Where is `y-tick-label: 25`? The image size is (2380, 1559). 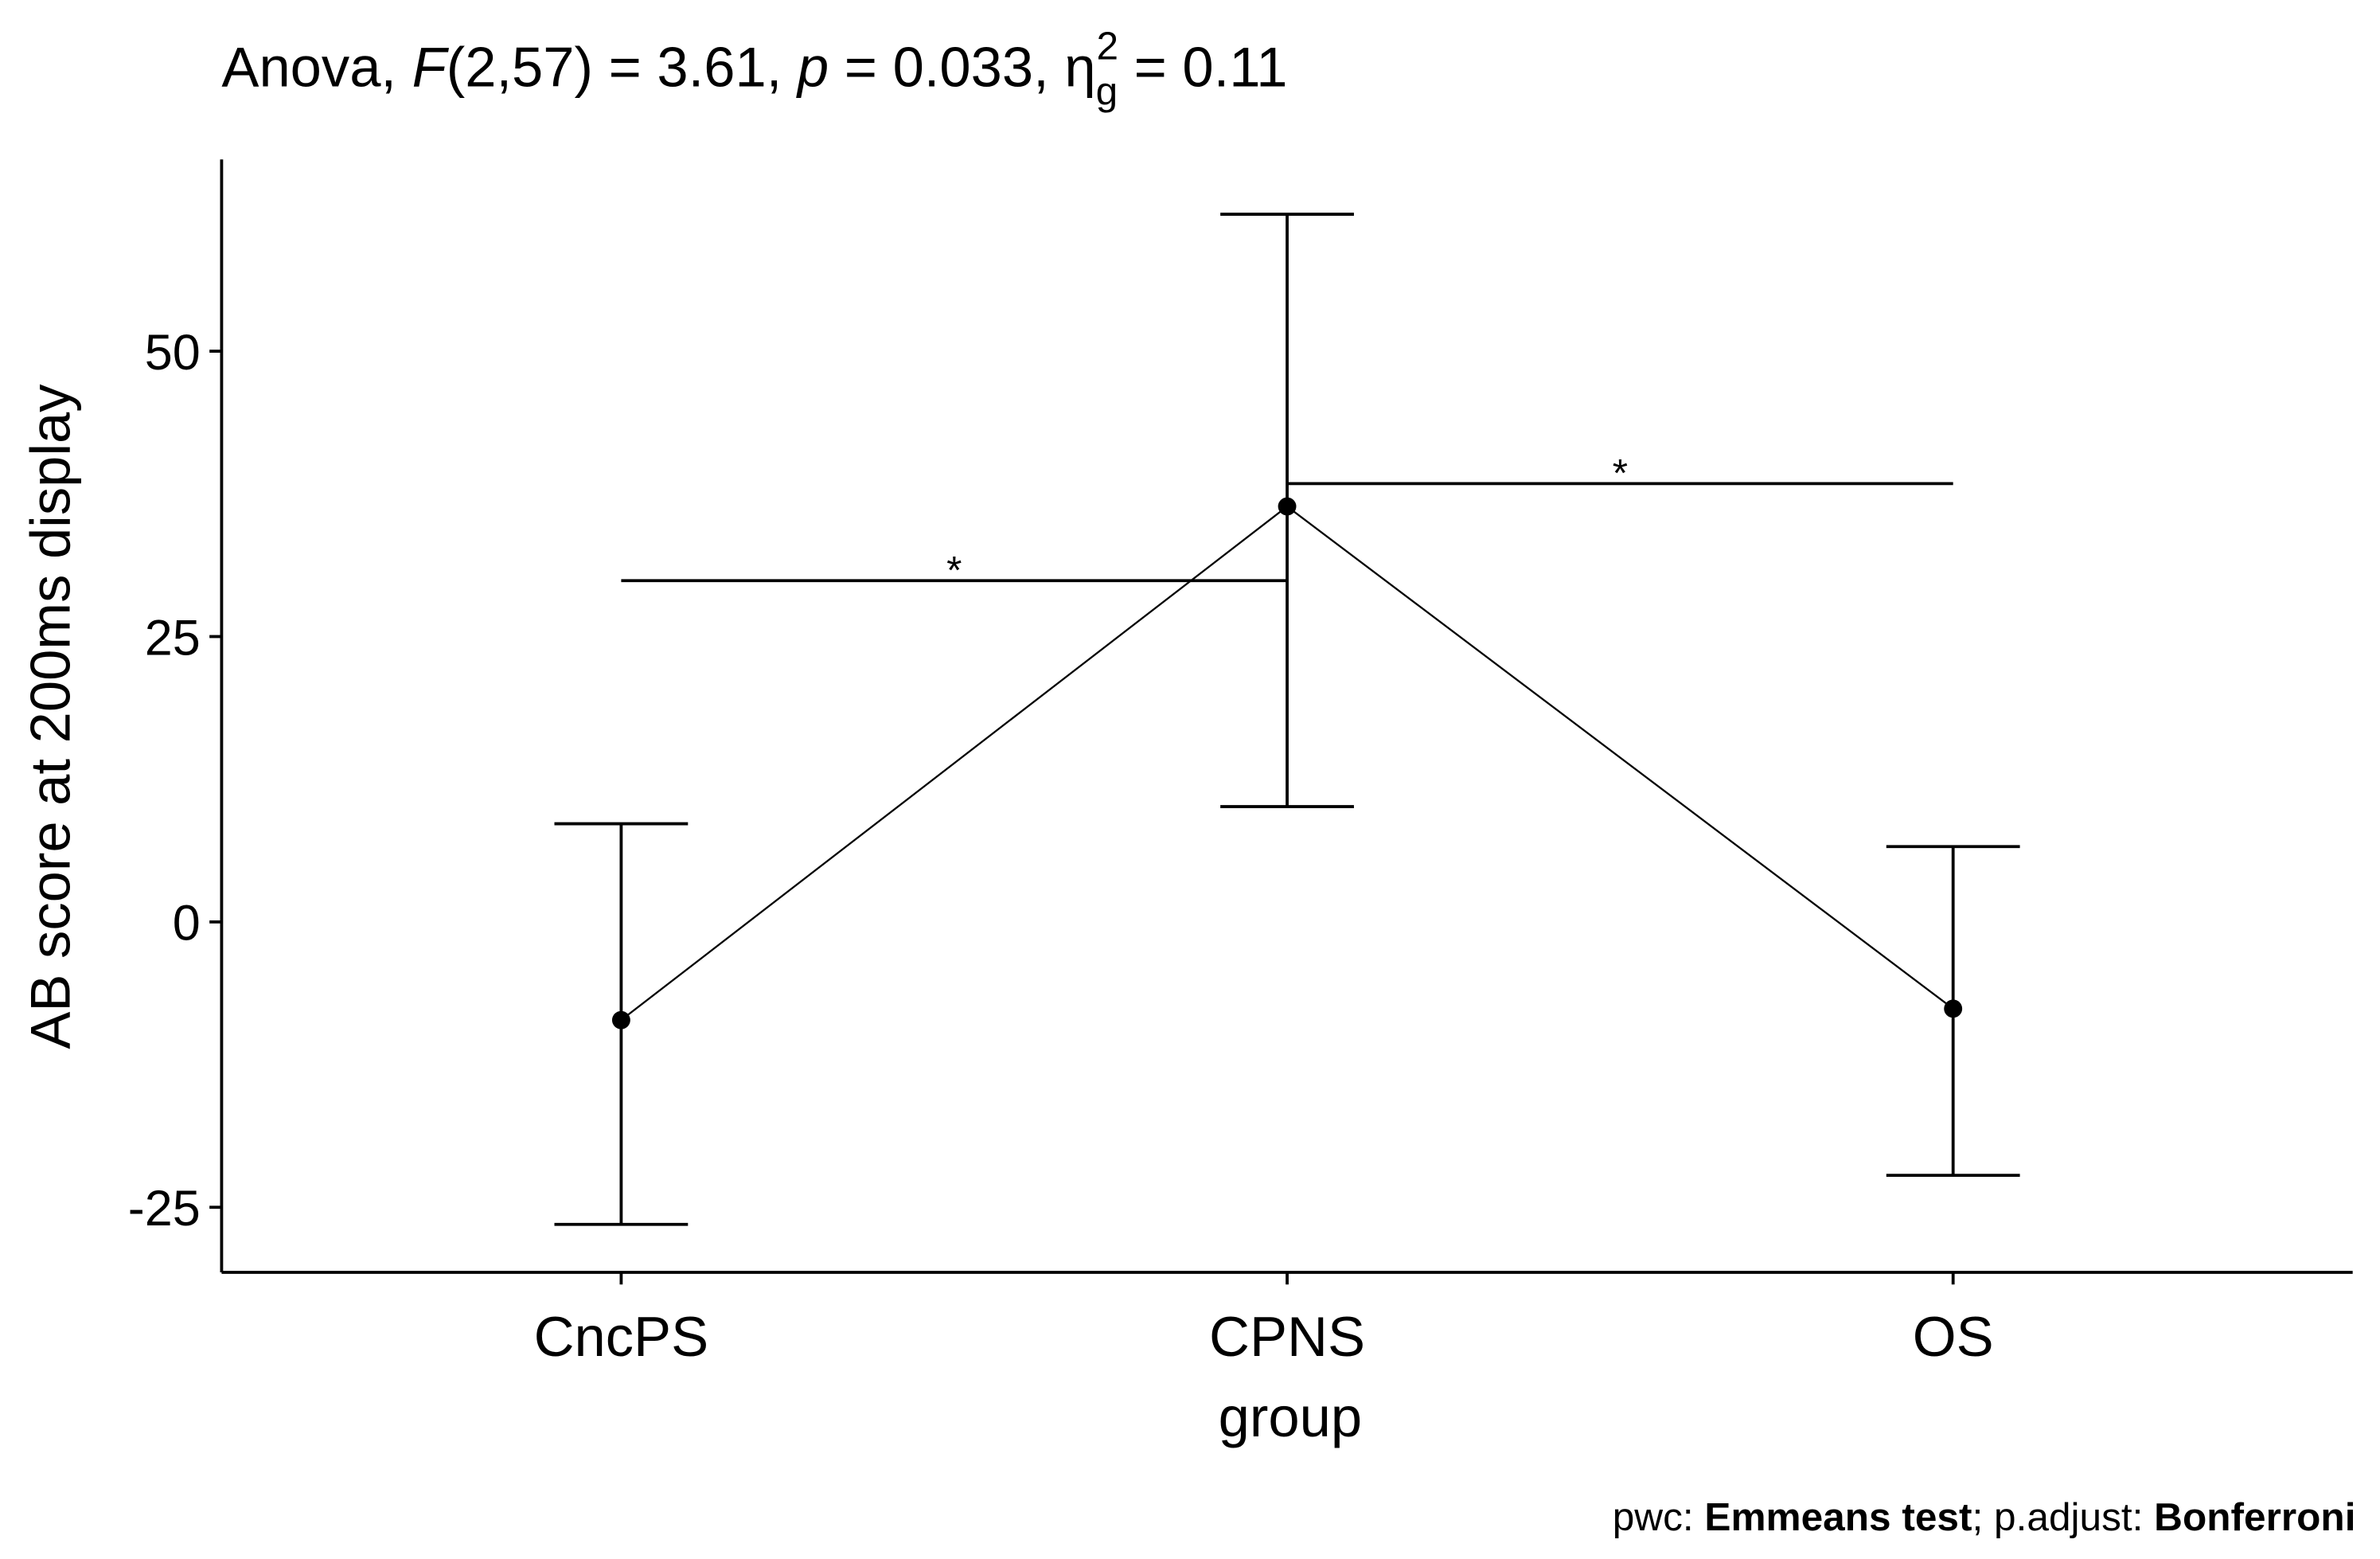
y-tick-label: 25 is located at coordinates (173, 638).